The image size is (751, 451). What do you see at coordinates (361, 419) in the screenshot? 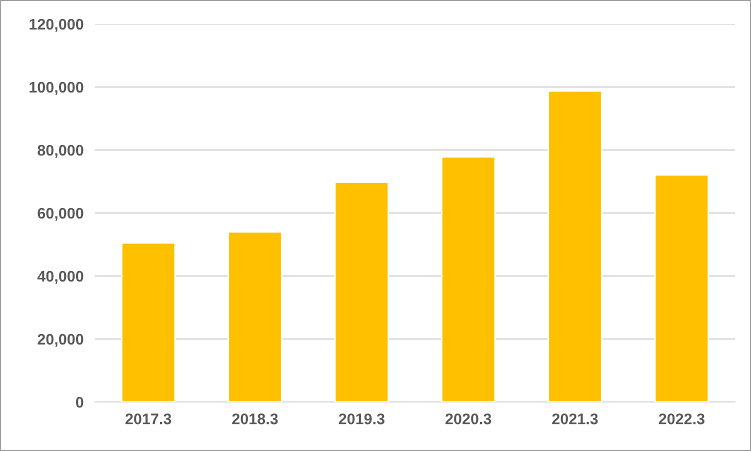
I see `x-tick-label: 2019.3` at bounding box center [361, 419].